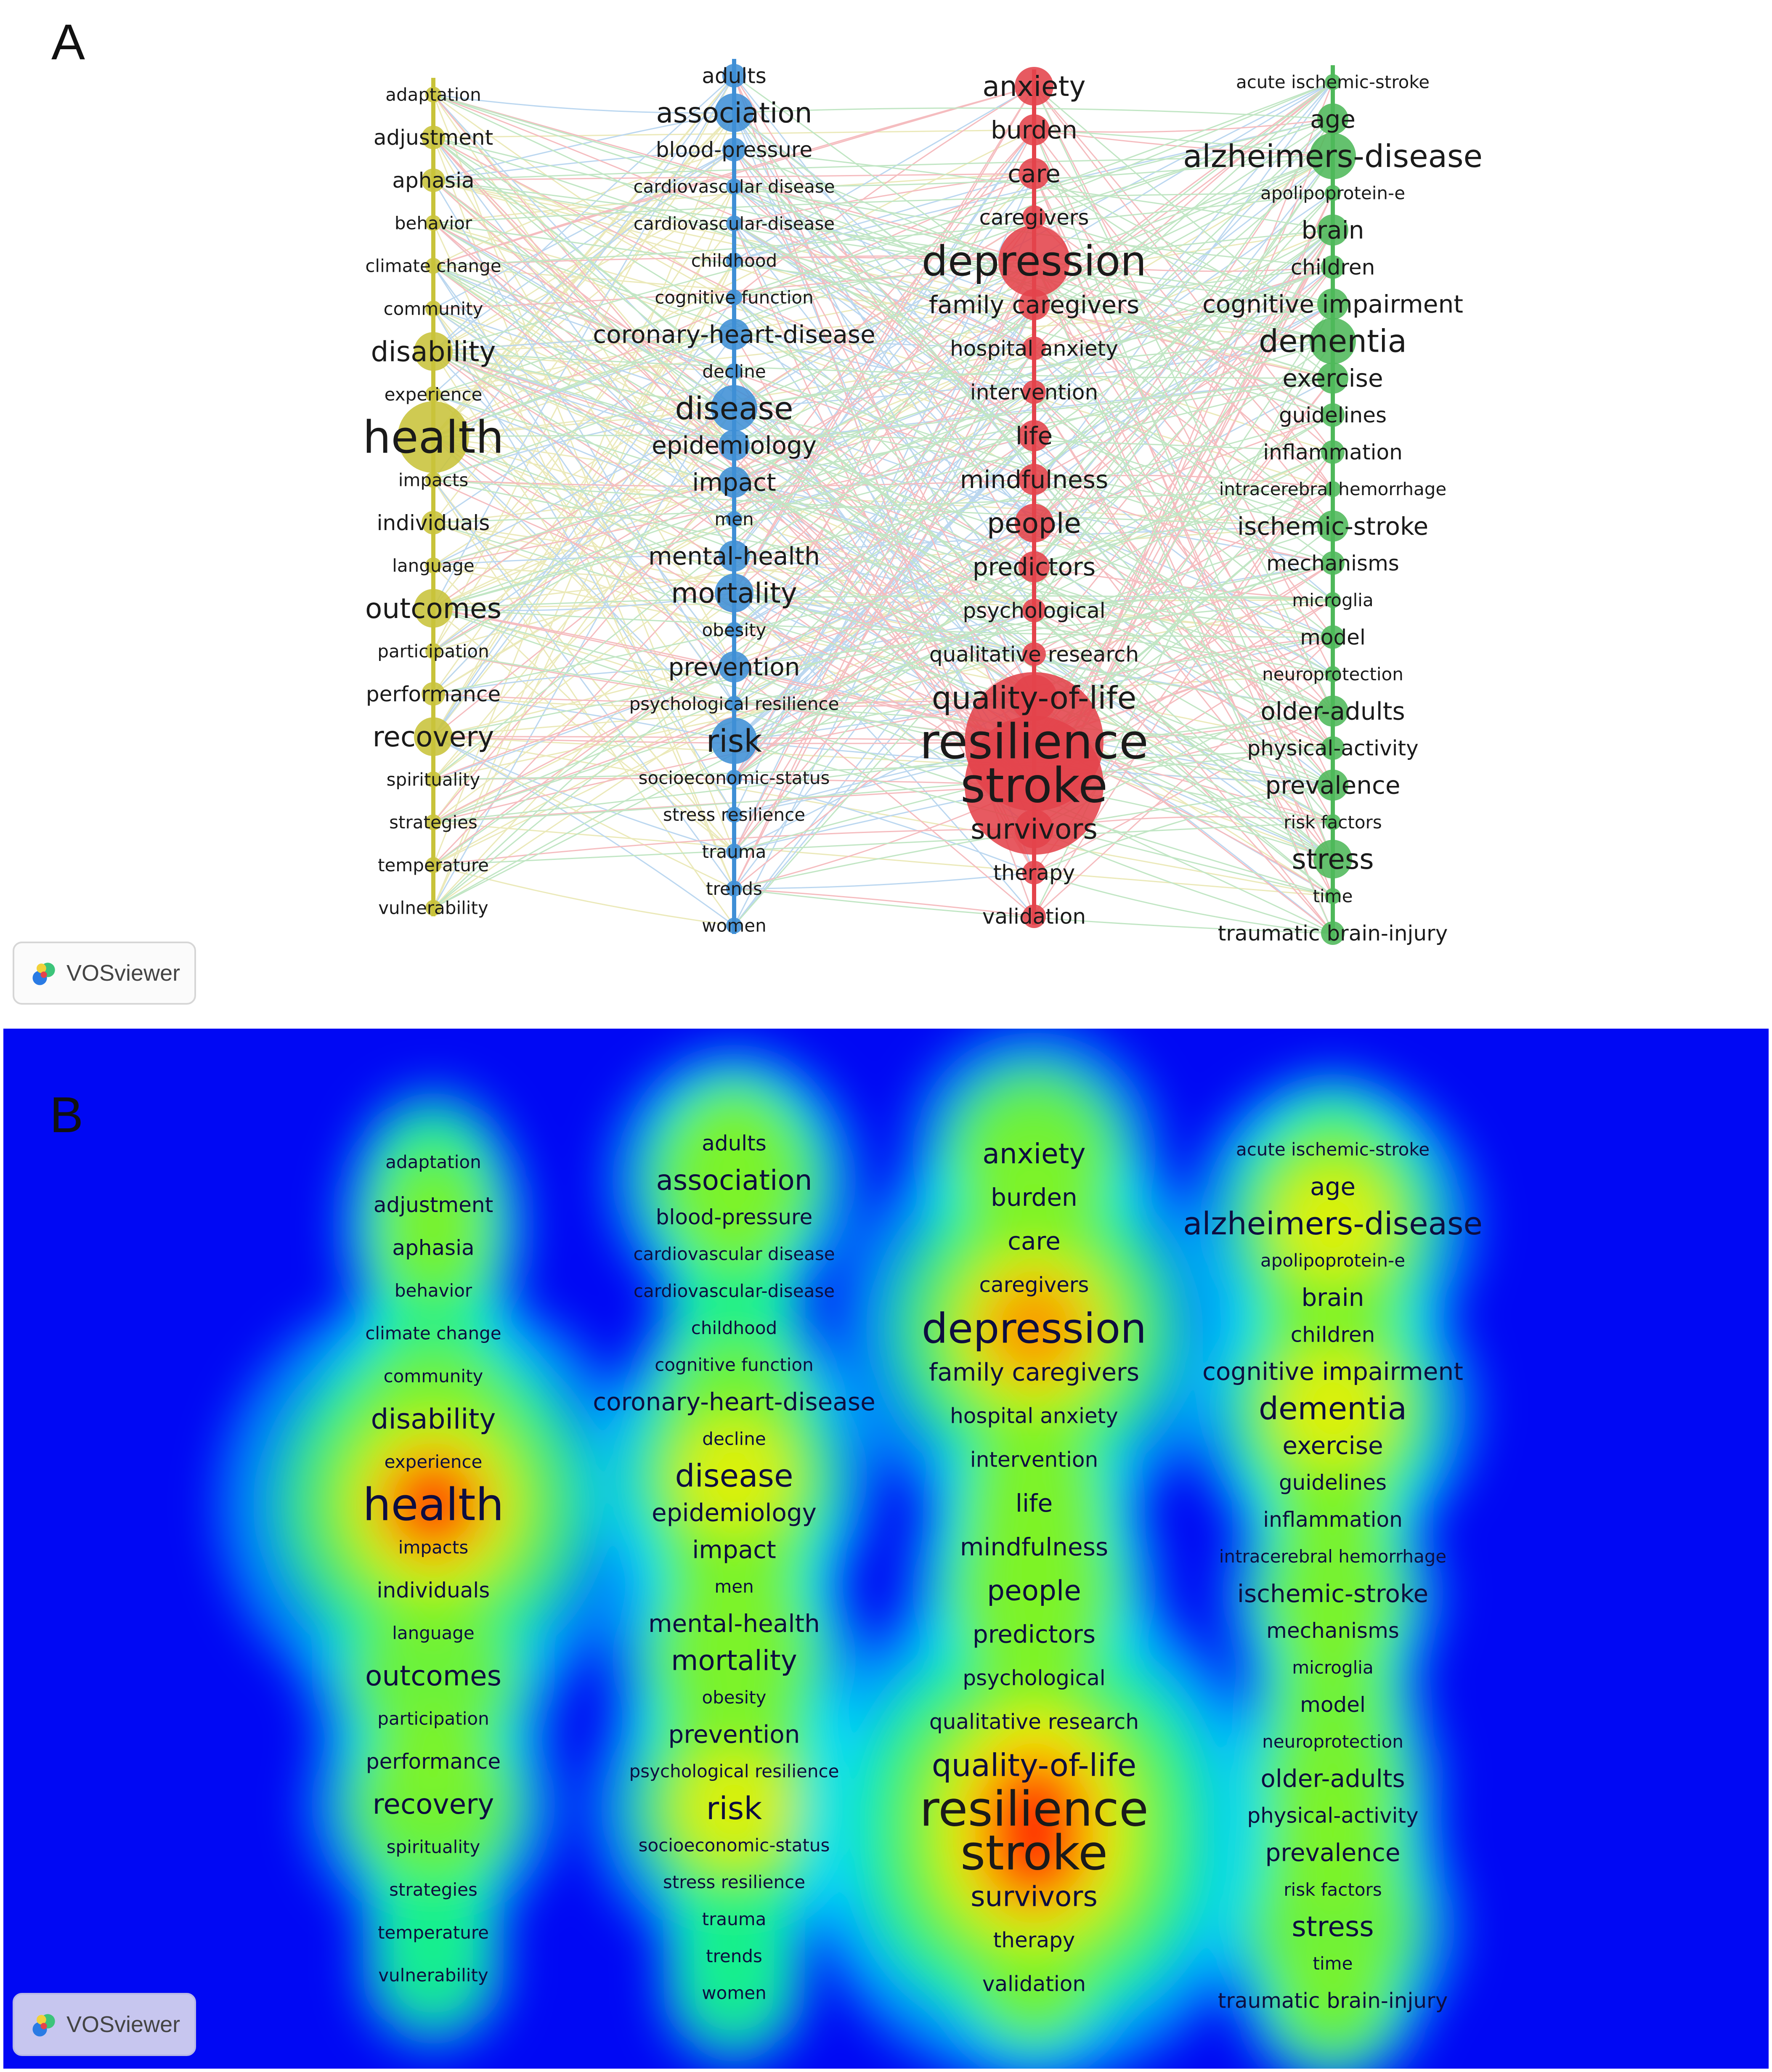  What do you see at coordinates (734, 445) in the screenshot?
I see `node-epidemiology` at bounding box center [734, 445].